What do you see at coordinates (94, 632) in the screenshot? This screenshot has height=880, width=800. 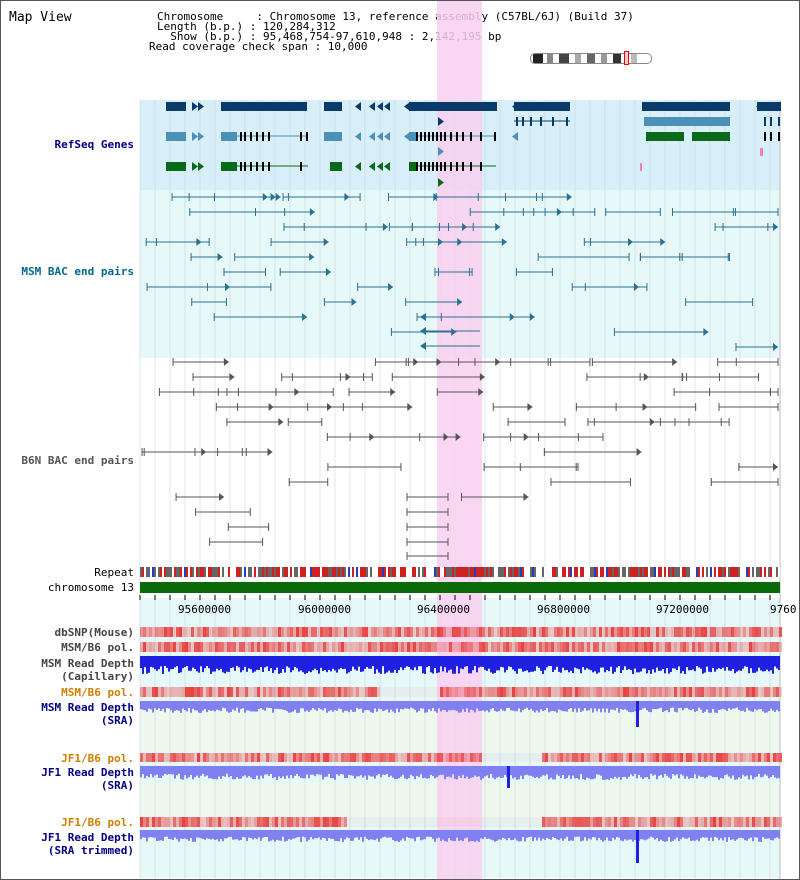 I see `track-label-dbsnp: dbSNP(Mouse)` at bounding box center [94, 632].